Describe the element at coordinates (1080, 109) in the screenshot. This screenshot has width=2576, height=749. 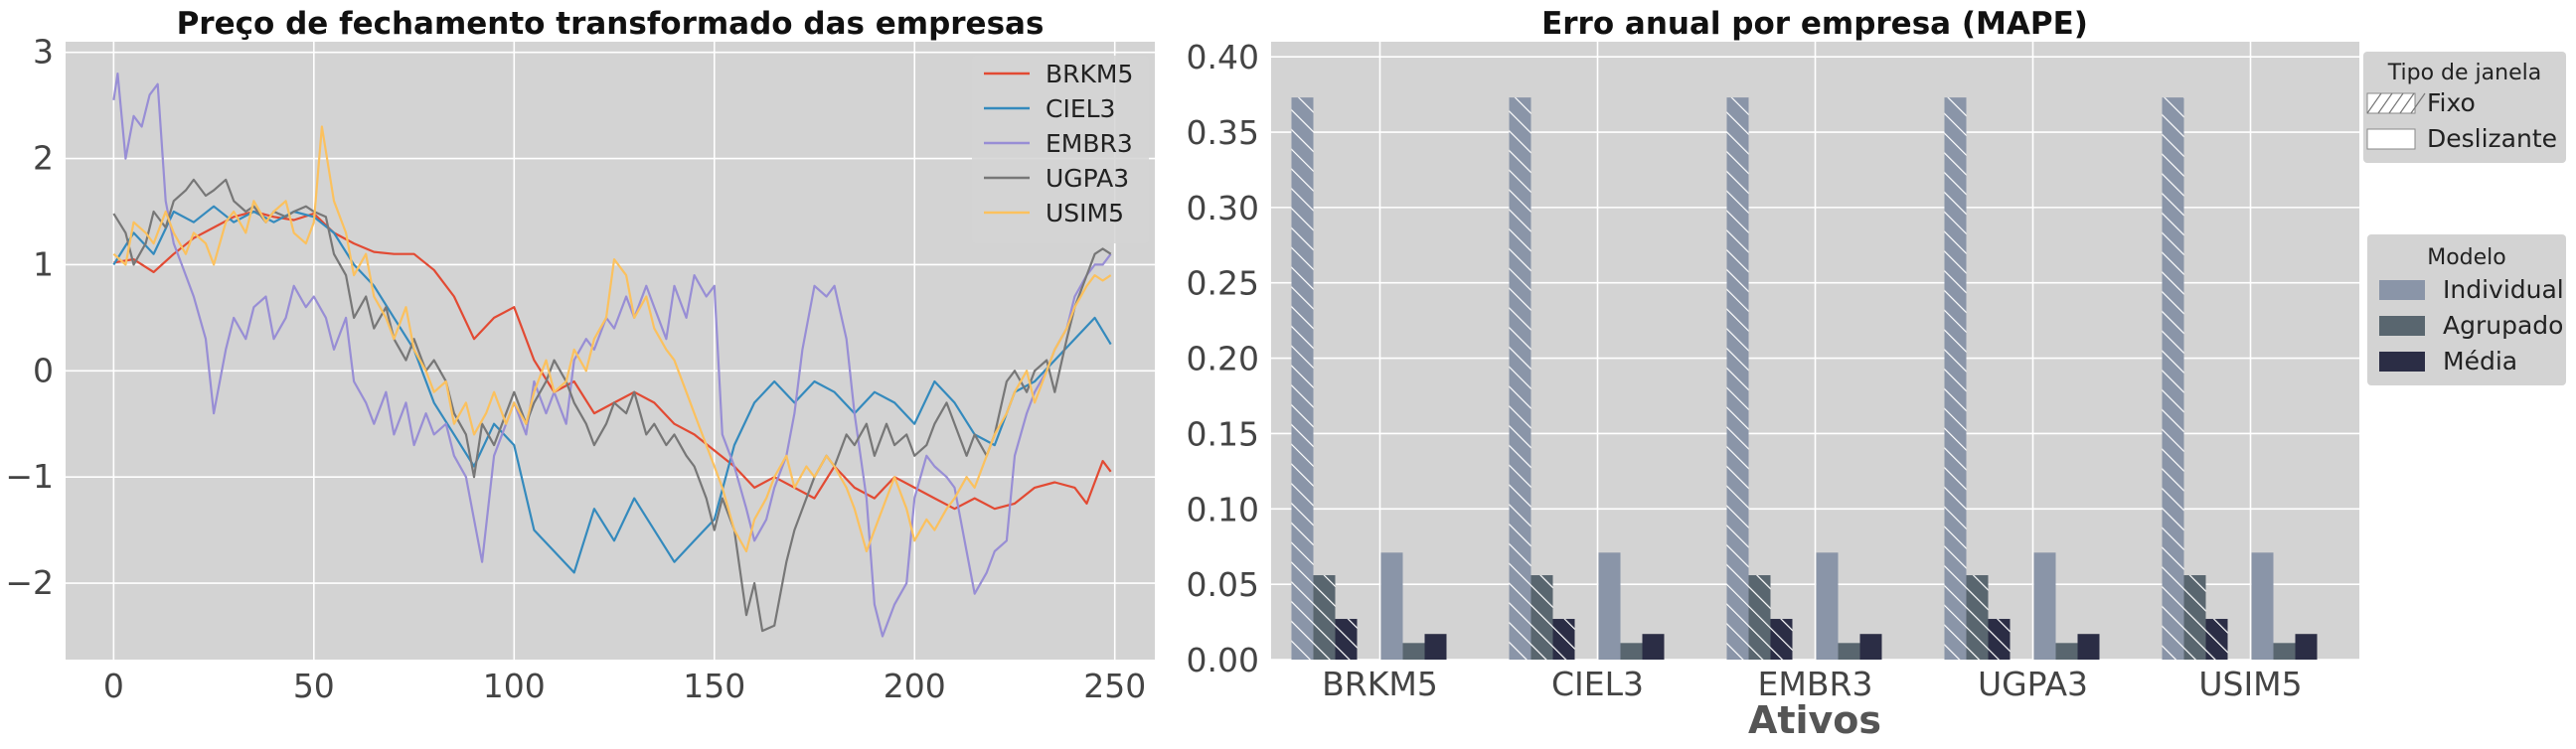
I see `legend-label-ciel3: CIEL3` at that location.